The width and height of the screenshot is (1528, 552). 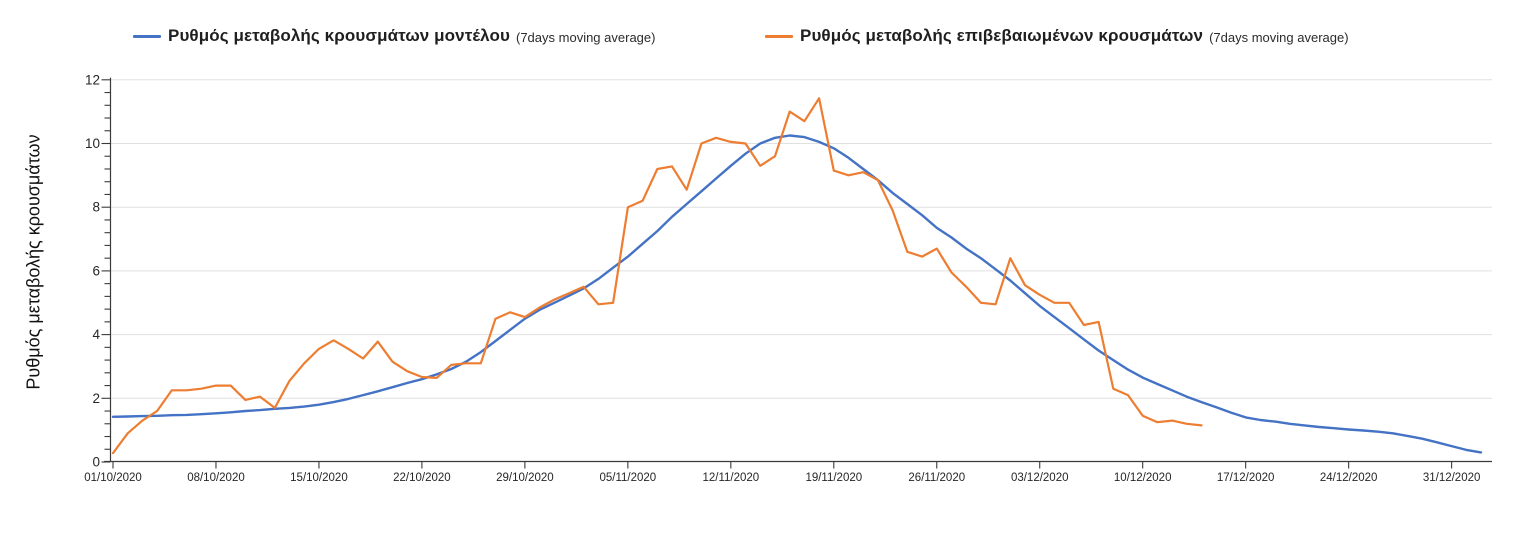 What do you see at coordinates (96, 398) in the screenshot?
I see `y-tick-label: 2` at bounding box center [96, 398].